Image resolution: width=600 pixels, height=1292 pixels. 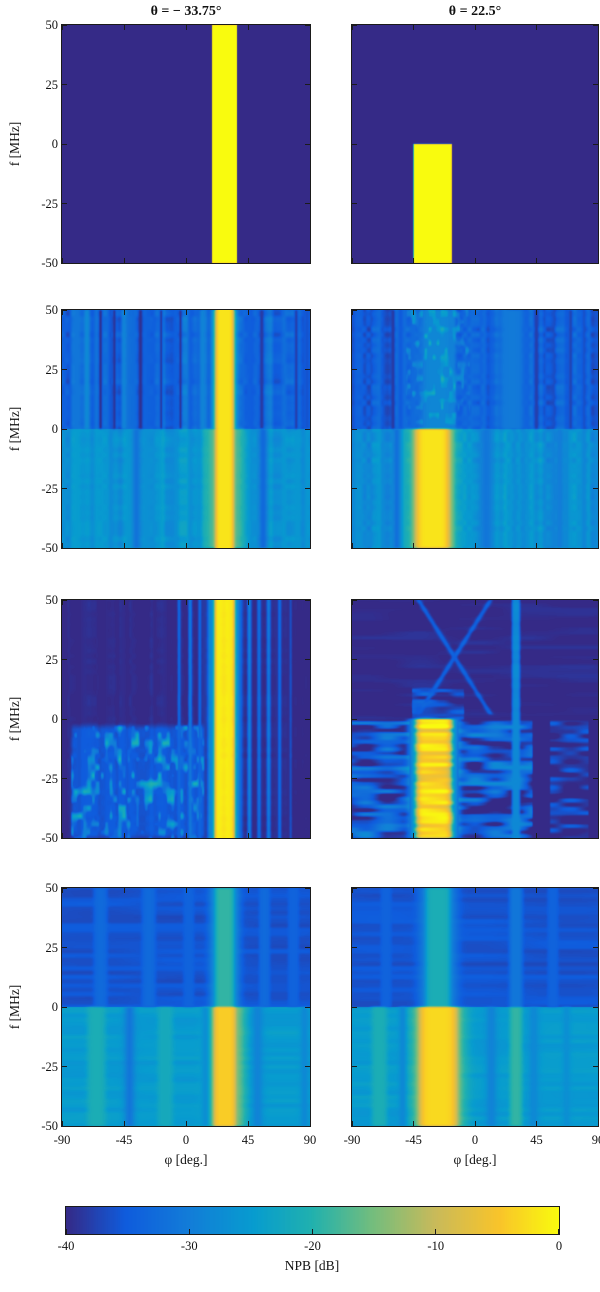 What do you see at coordinates (312, 1246) in the screenshot?
I see `colorbar-tick-label: -20` at bounding box center [312, 1246].